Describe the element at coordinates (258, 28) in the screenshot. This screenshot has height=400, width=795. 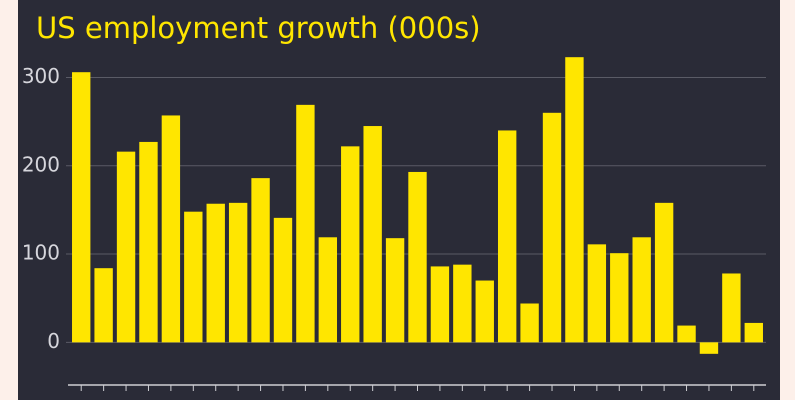
I see `chart-title: US employment growth (000s)` at that location.